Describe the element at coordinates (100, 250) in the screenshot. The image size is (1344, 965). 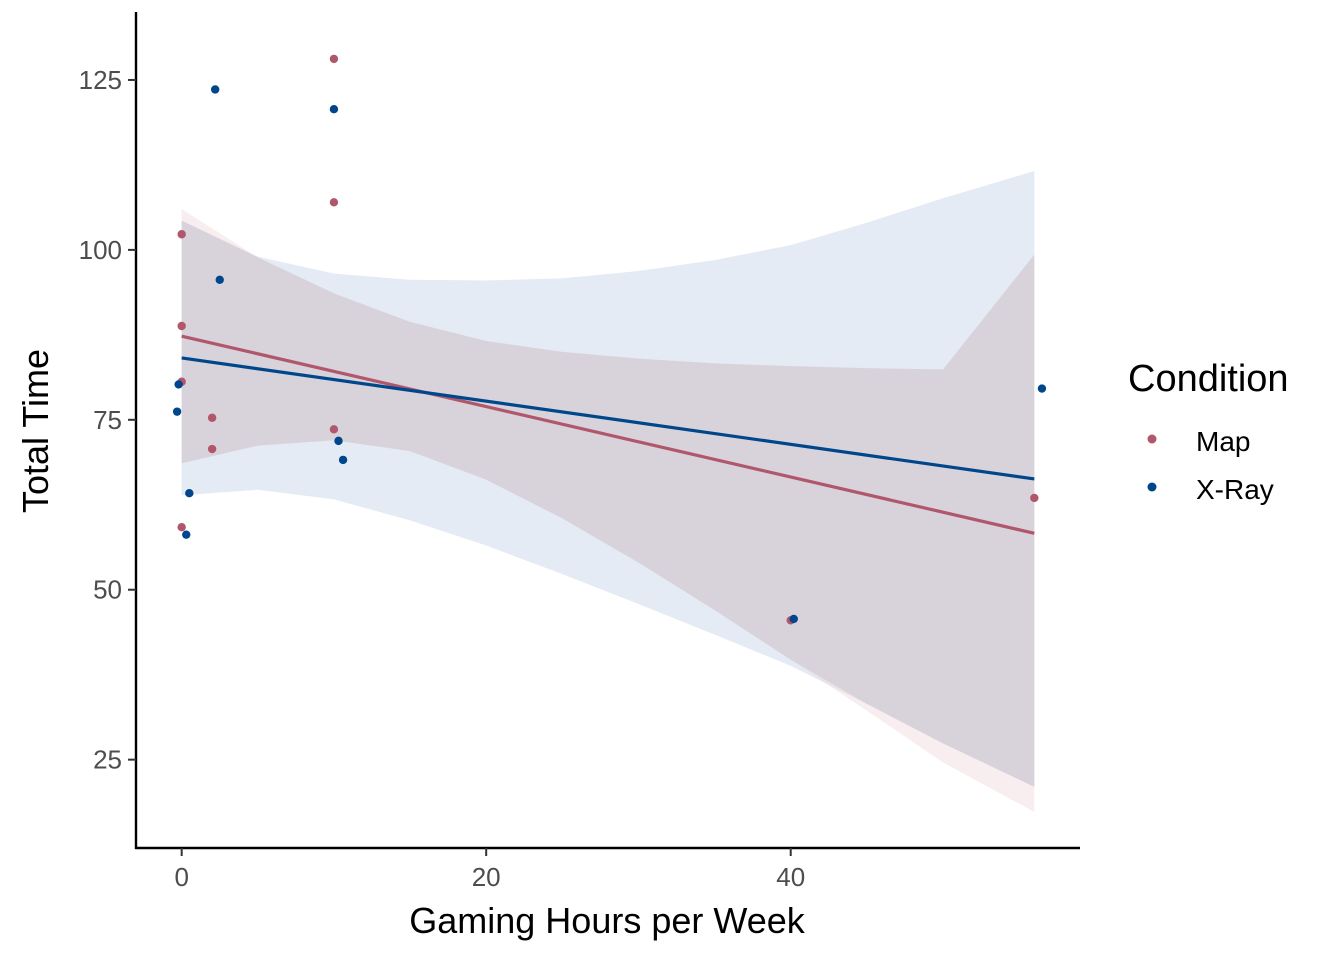
I see `y-tick-label: 100` at that location.